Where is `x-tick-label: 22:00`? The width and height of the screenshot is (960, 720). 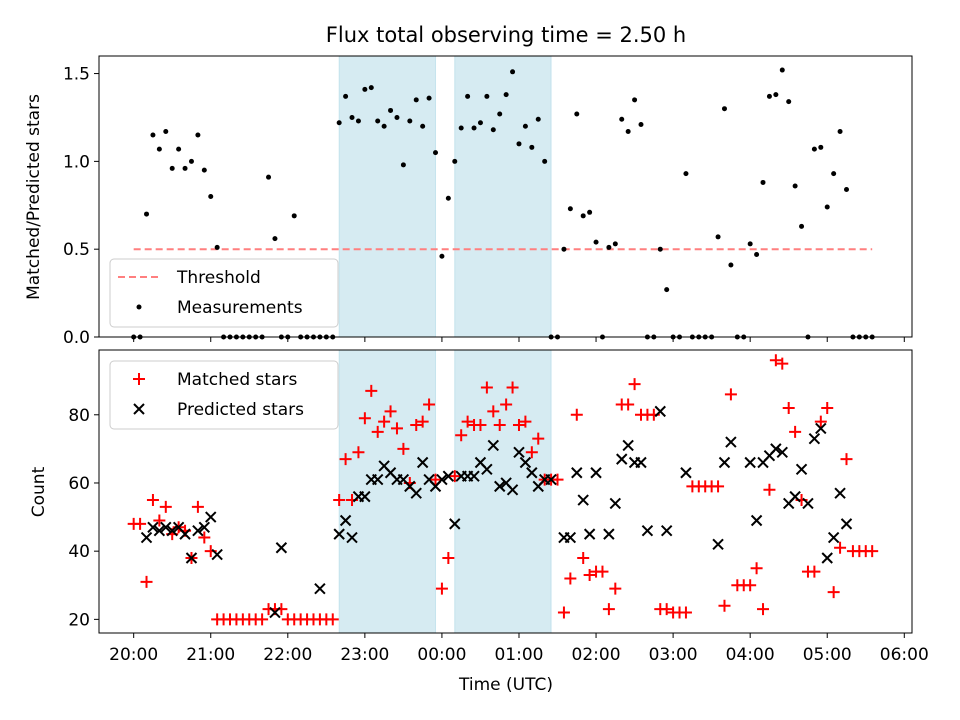
x-tick-label: 22:00 is located at coordinates (287, 655).